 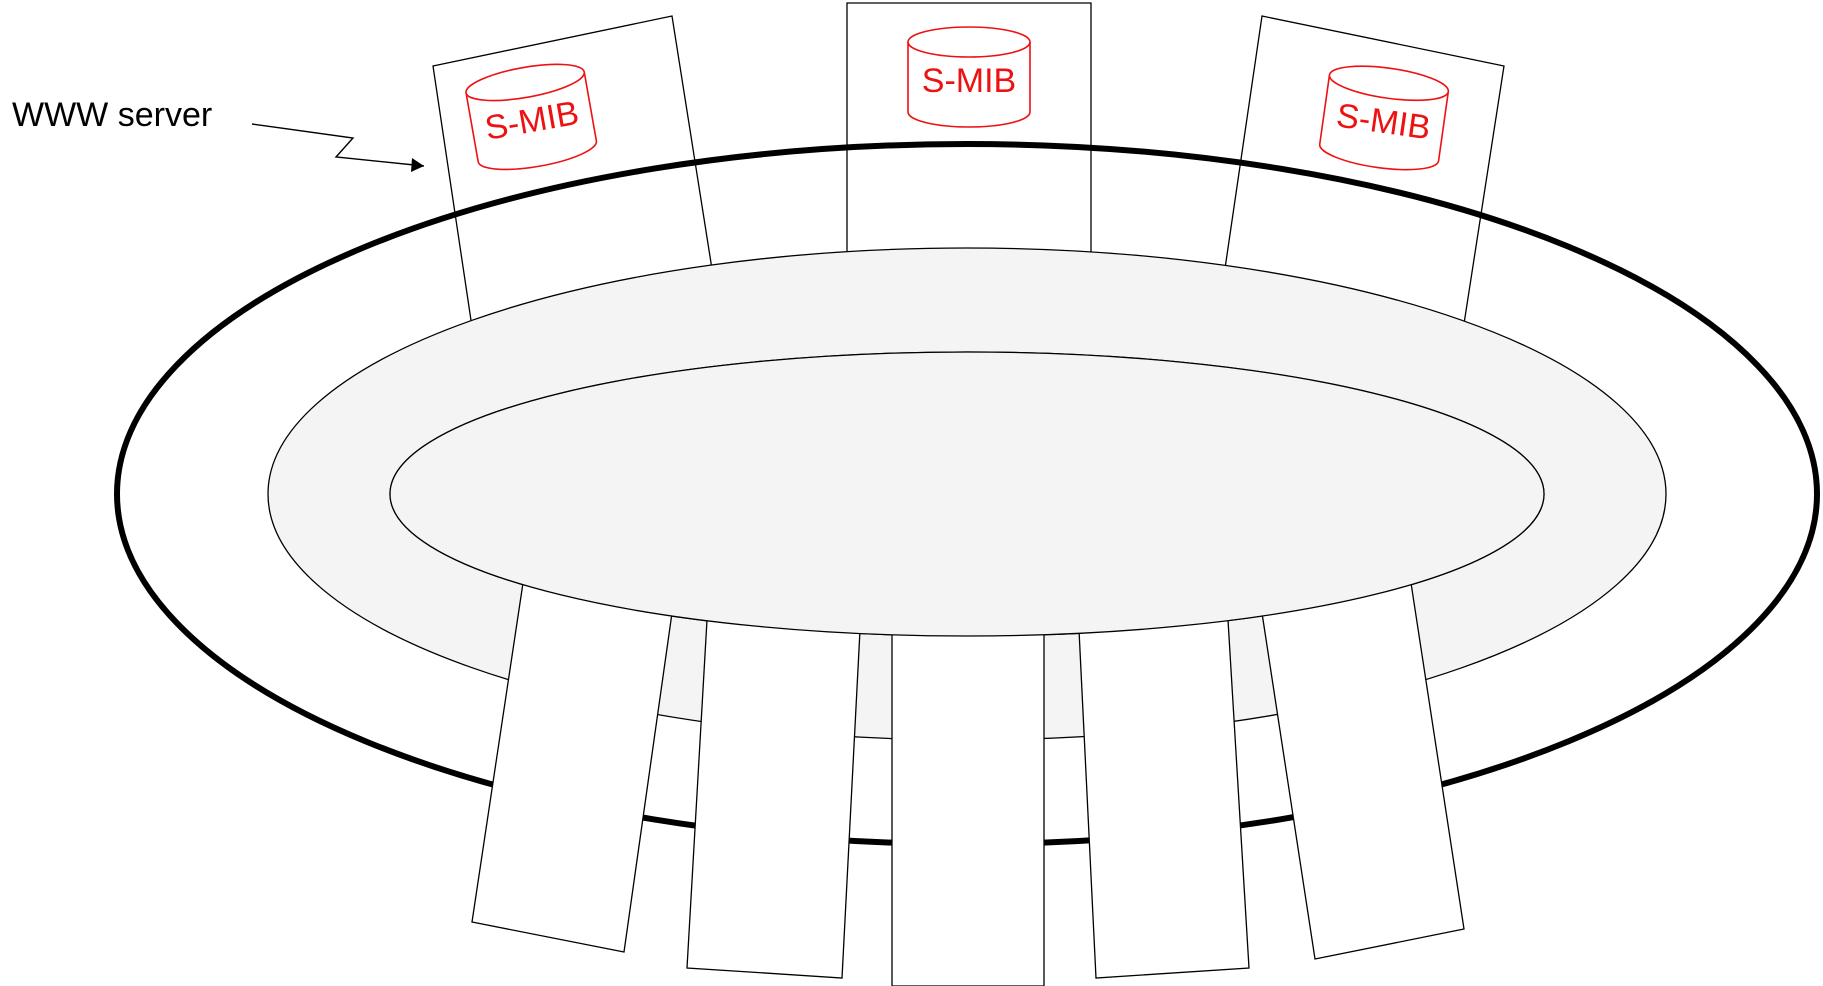 What do you see at coordinates (417, 165) in the screenshot?
I see `arrow-head-icon` at bounding box center [417, 165].